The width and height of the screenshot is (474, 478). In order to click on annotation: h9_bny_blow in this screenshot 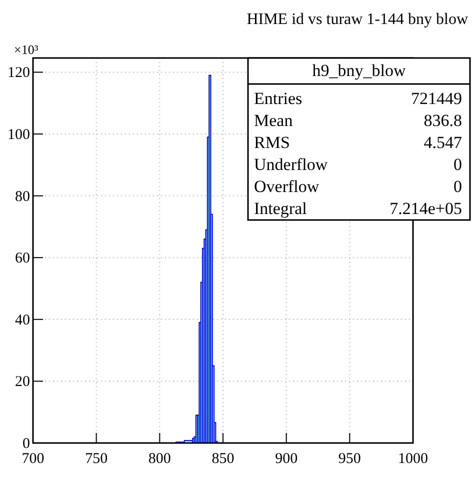, I will do `click(359, 70)`.